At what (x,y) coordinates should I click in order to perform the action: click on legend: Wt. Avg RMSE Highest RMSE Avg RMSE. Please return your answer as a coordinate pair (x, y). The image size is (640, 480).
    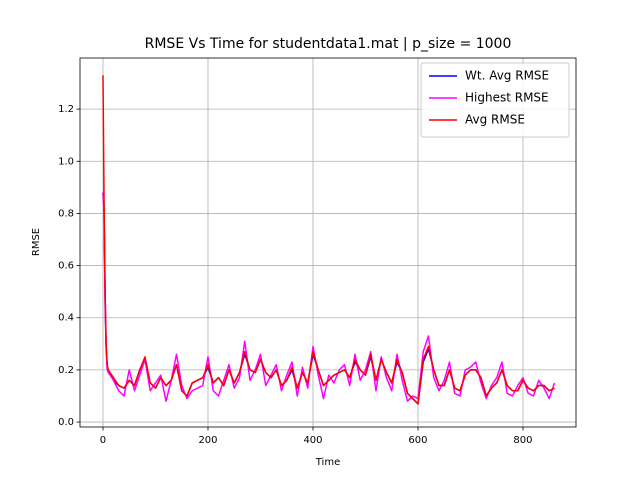
    Looking at the image, I should click on (495, 100).